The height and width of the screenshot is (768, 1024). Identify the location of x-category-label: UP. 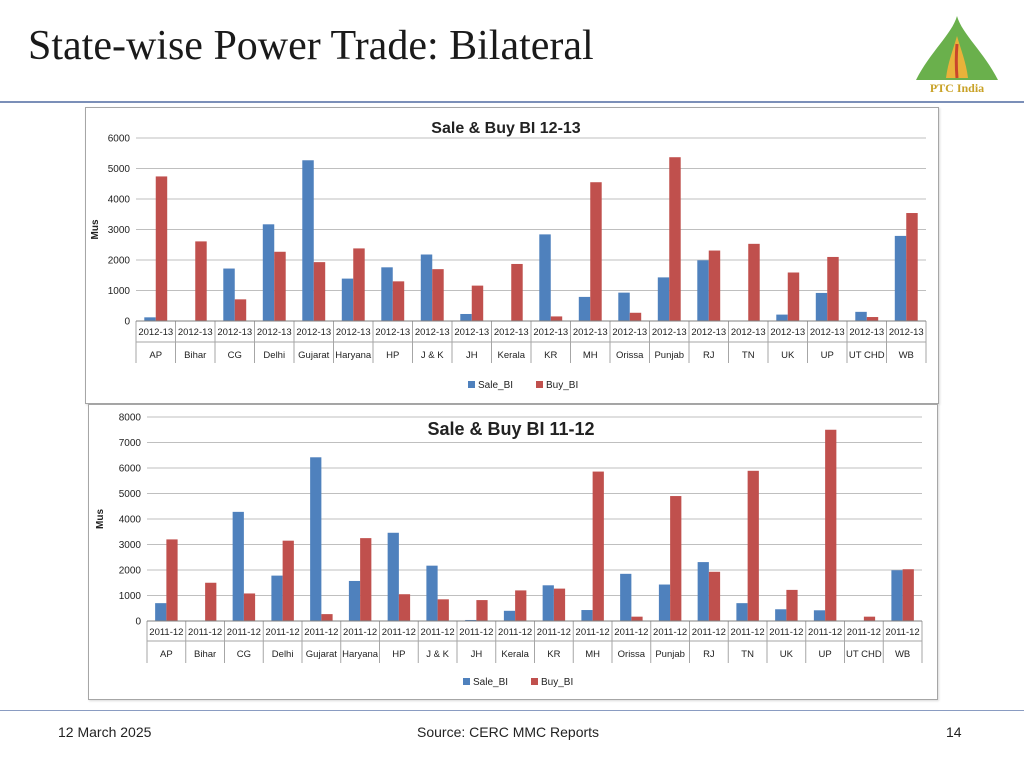
(827, 355).